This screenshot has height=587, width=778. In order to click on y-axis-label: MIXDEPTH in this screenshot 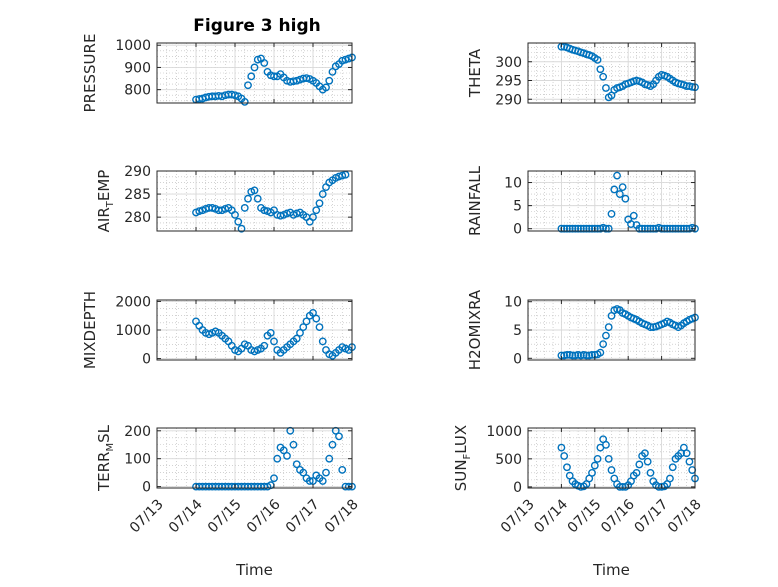, I will do `click(90, 330)`.